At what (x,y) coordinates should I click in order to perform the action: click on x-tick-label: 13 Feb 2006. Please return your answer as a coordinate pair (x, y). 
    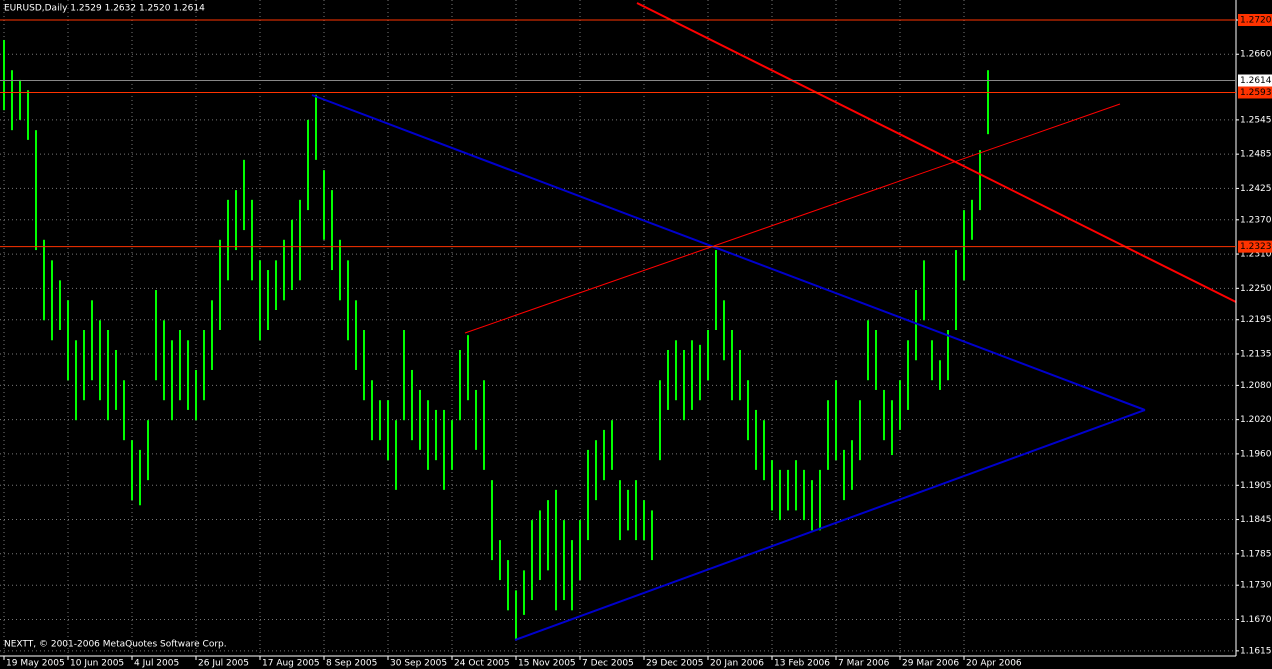
    Looking at the image, I should click on (802, 664).